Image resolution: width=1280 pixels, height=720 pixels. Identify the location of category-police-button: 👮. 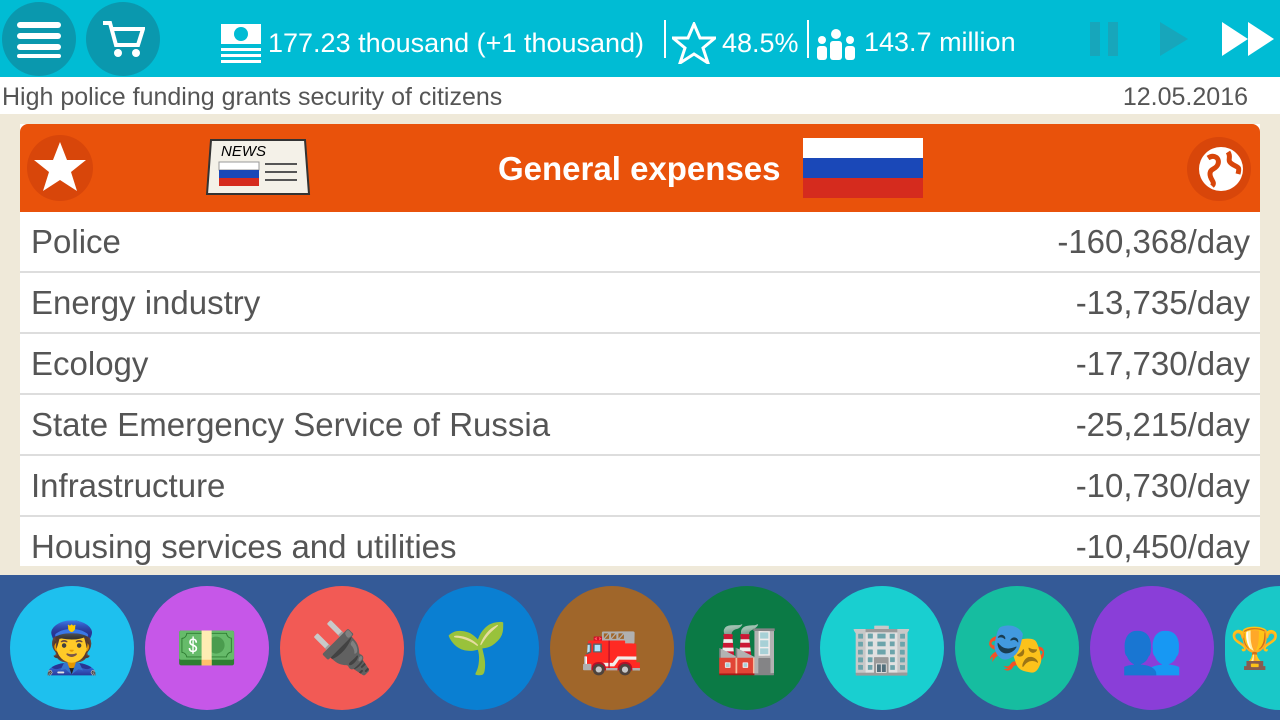
(72, 648).